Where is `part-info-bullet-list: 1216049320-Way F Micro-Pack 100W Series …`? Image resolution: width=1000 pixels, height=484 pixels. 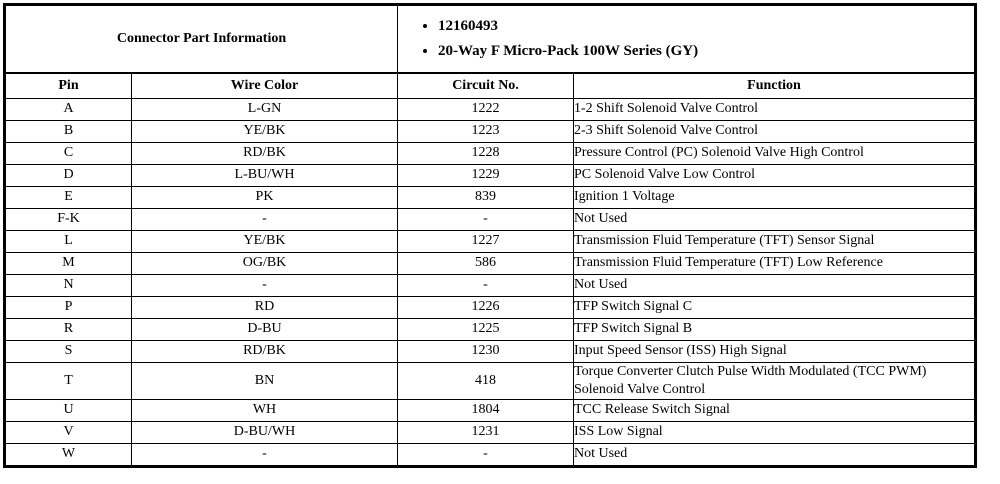 part-info-bullet-list: 1216049320-Way F Micro-Pack 100W Series … is located at coordinates (687, 39).